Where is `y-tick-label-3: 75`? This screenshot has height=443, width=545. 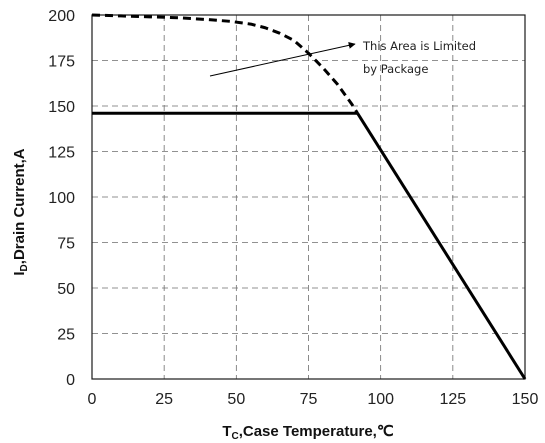 y-tick-label-3: 75 is located at coordinates (66, 244).